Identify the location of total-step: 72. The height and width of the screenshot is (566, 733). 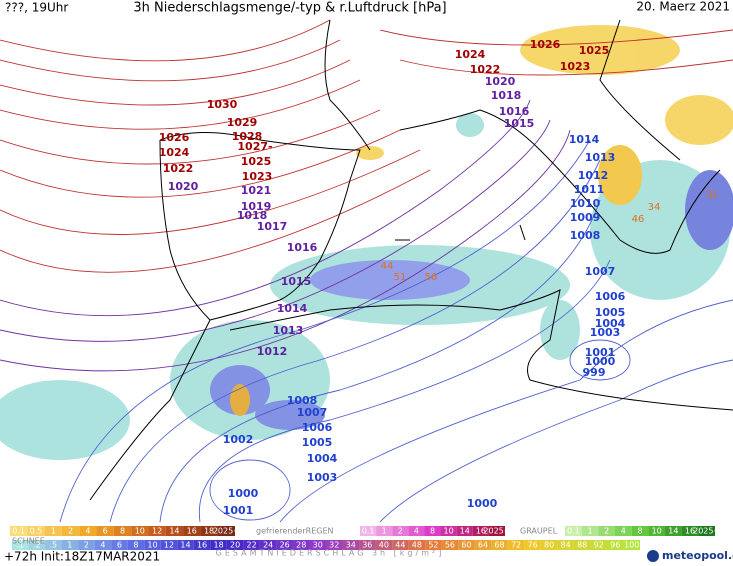
(516, 545).